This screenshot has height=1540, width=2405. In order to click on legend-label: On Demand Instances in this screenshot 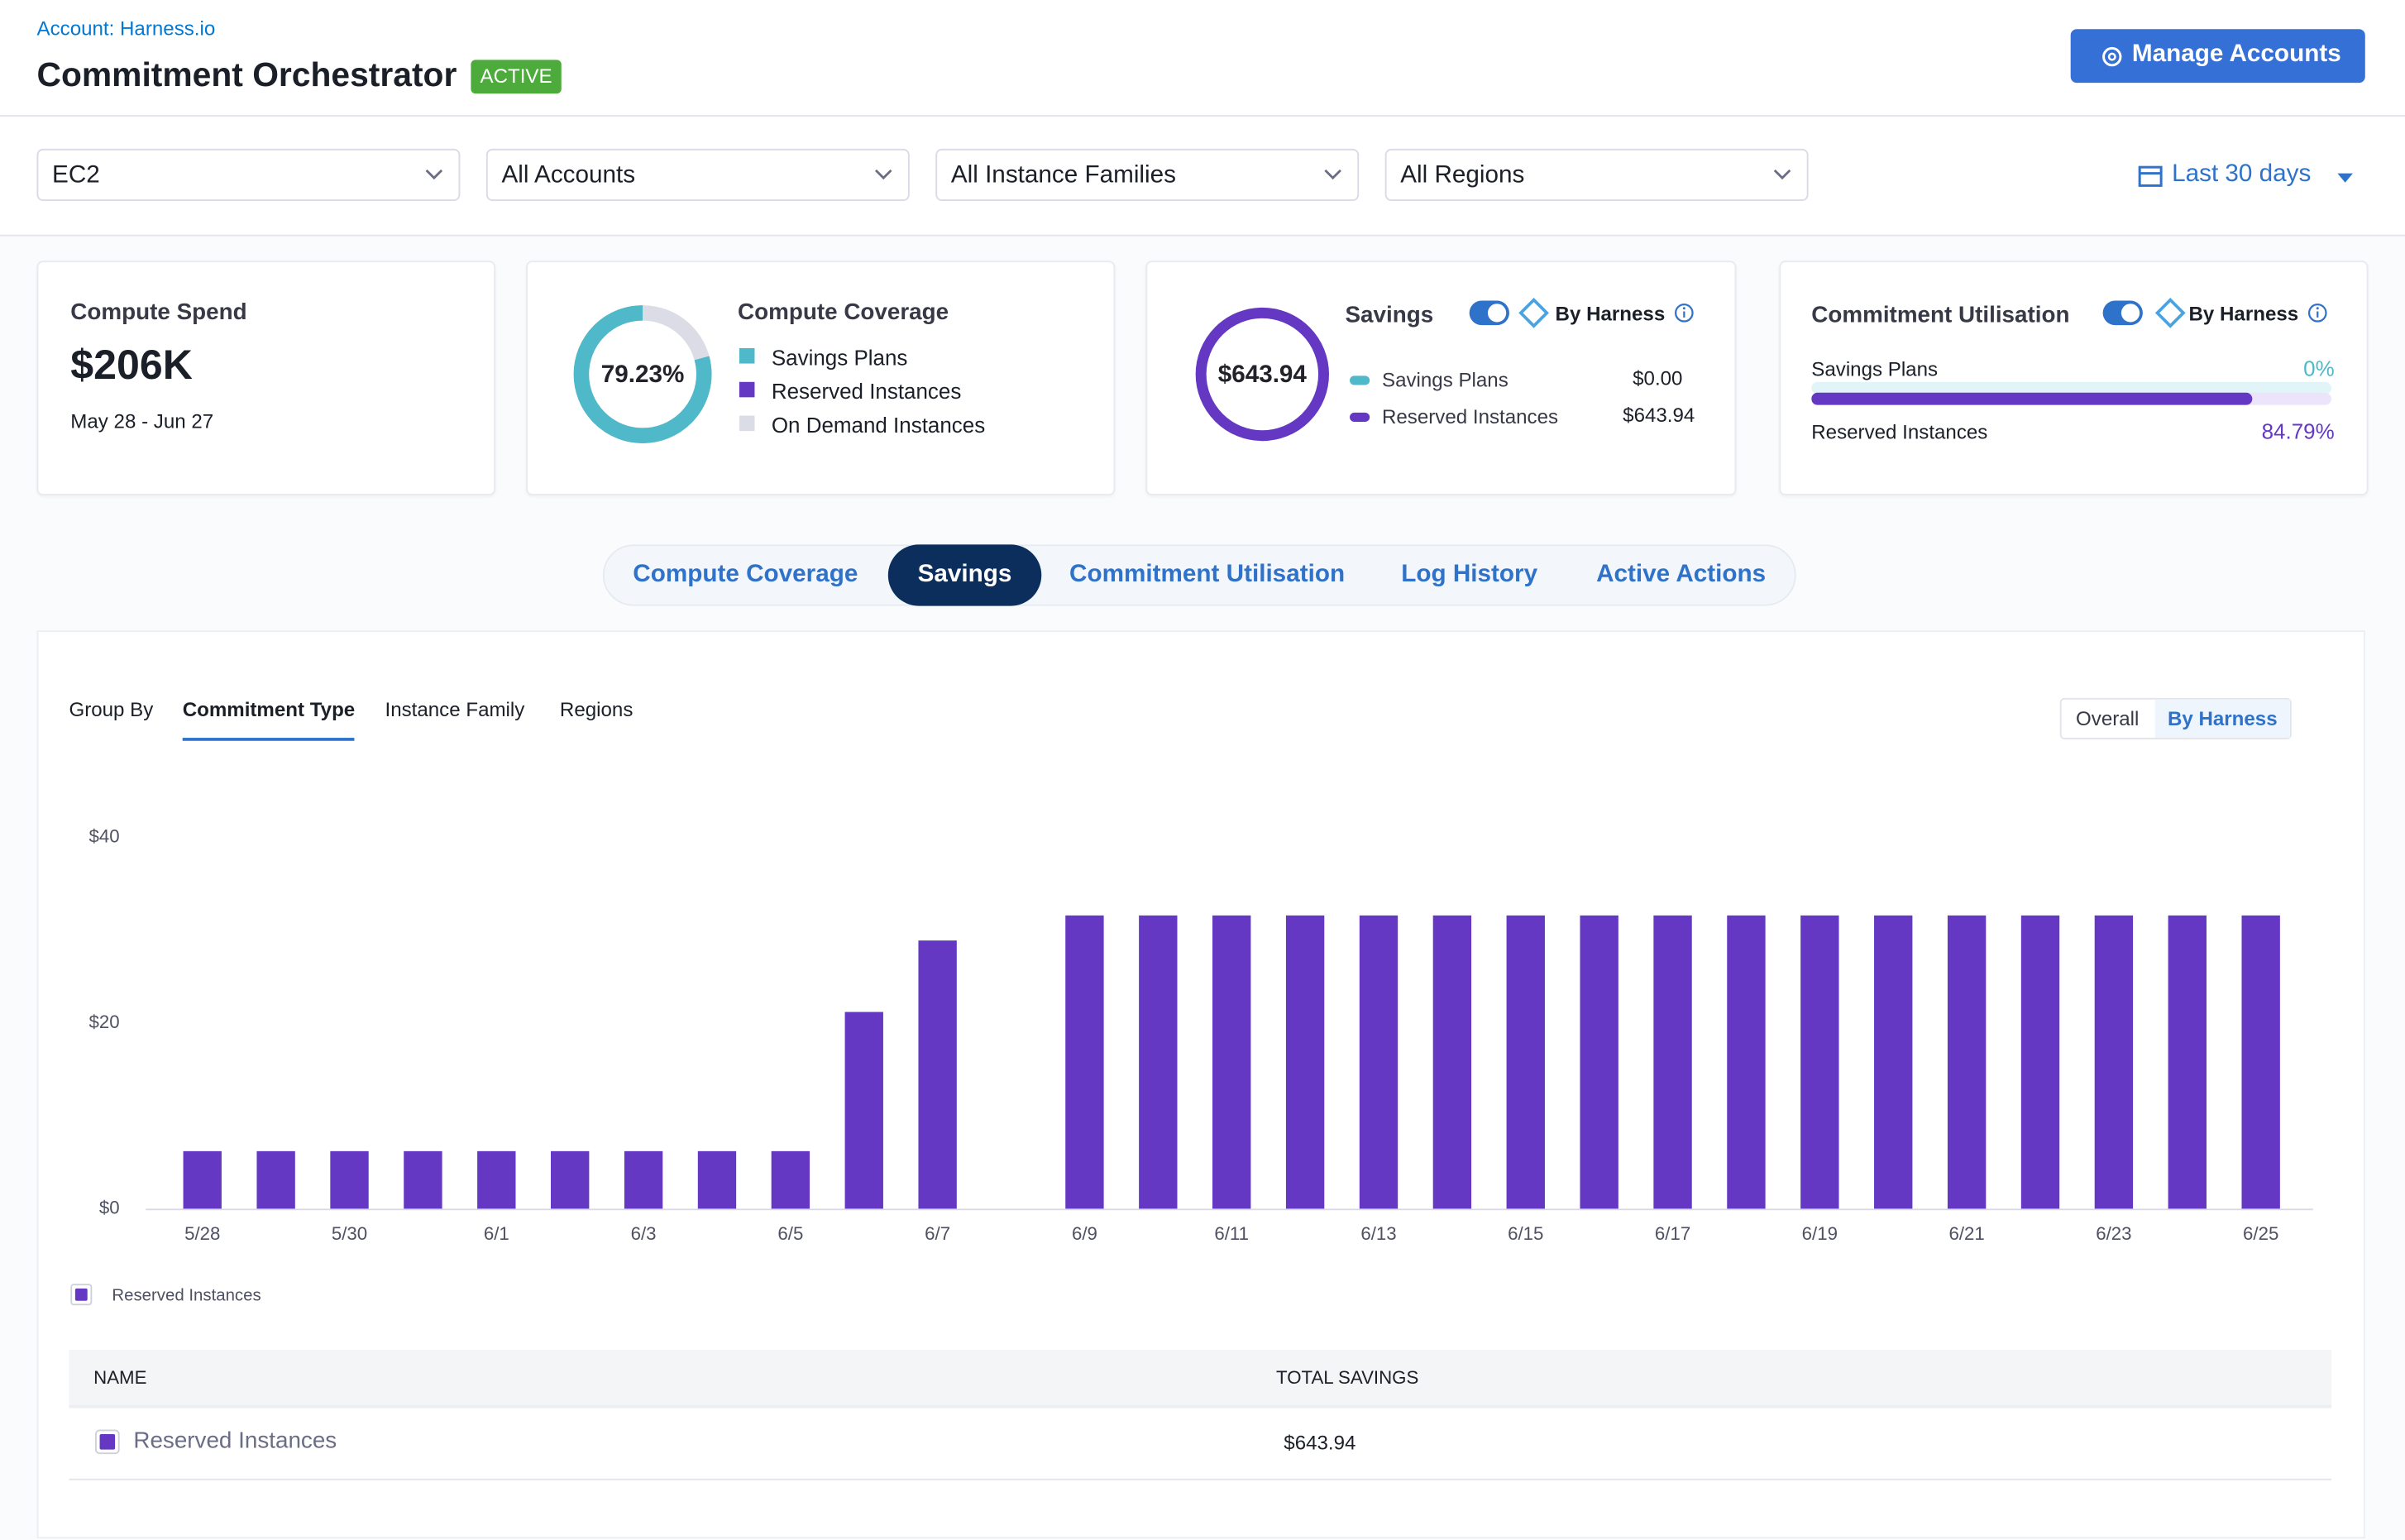, I will do `click(878, 425)`.